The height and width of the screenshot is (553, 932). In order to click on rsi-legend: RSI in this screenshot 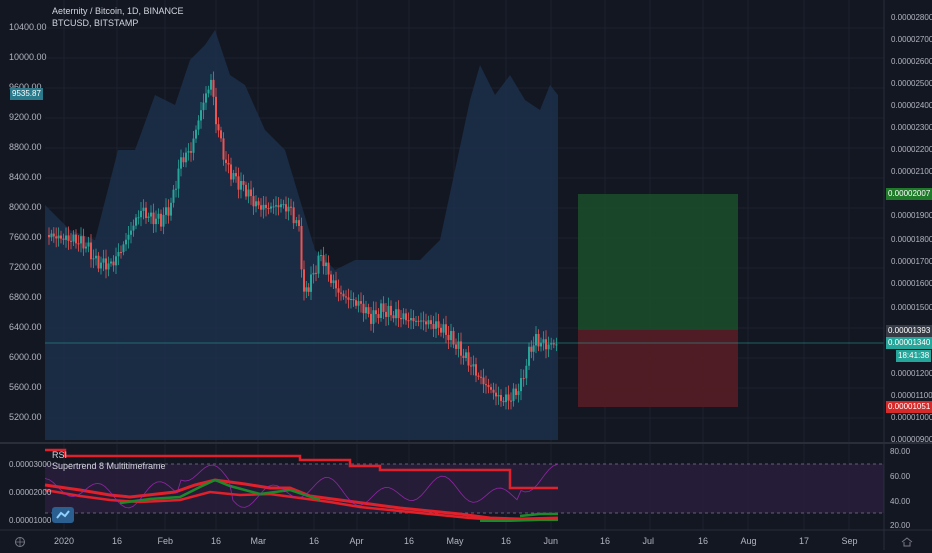, I will do `click(60, 455)`.